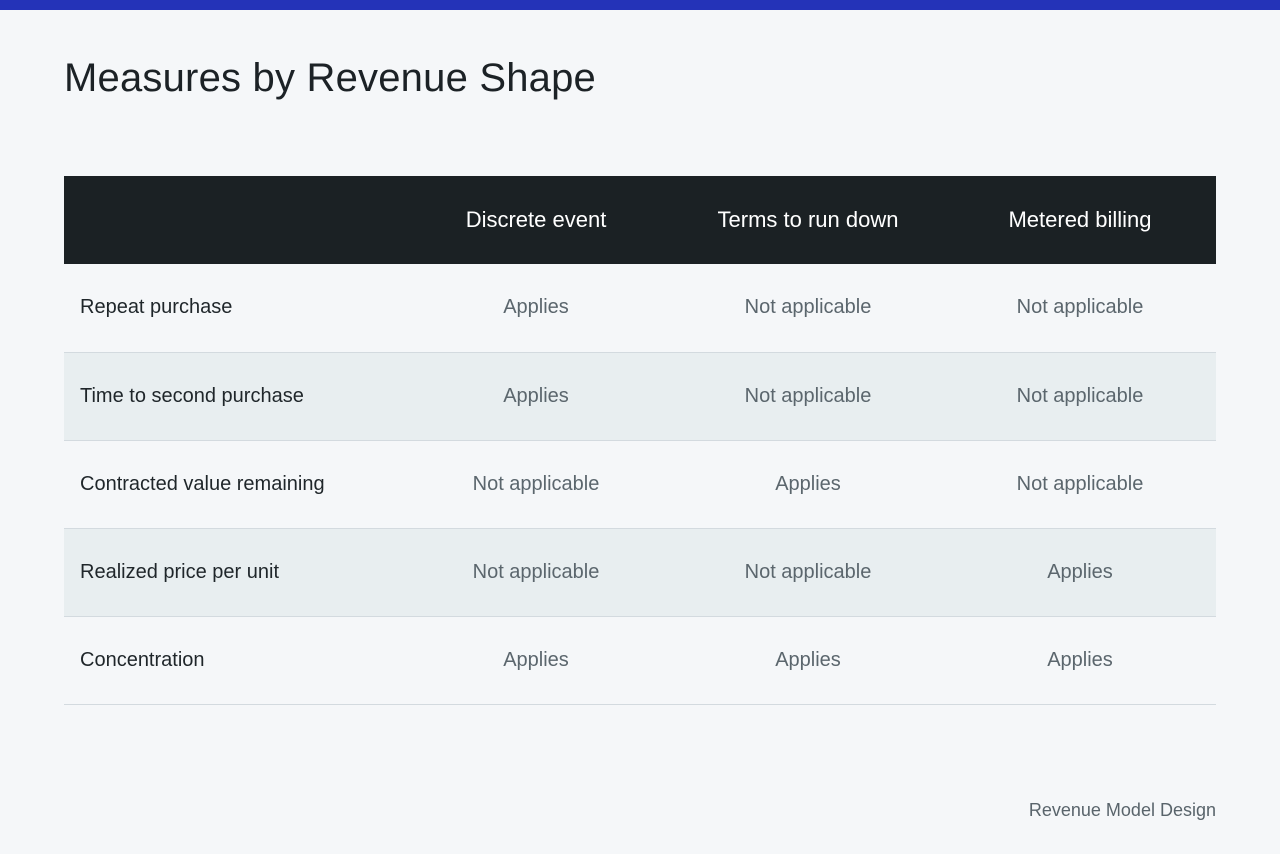 This screenshot has height=854, width=1280. I want to click on row-label: Realized price per unit, so click(179, 571).